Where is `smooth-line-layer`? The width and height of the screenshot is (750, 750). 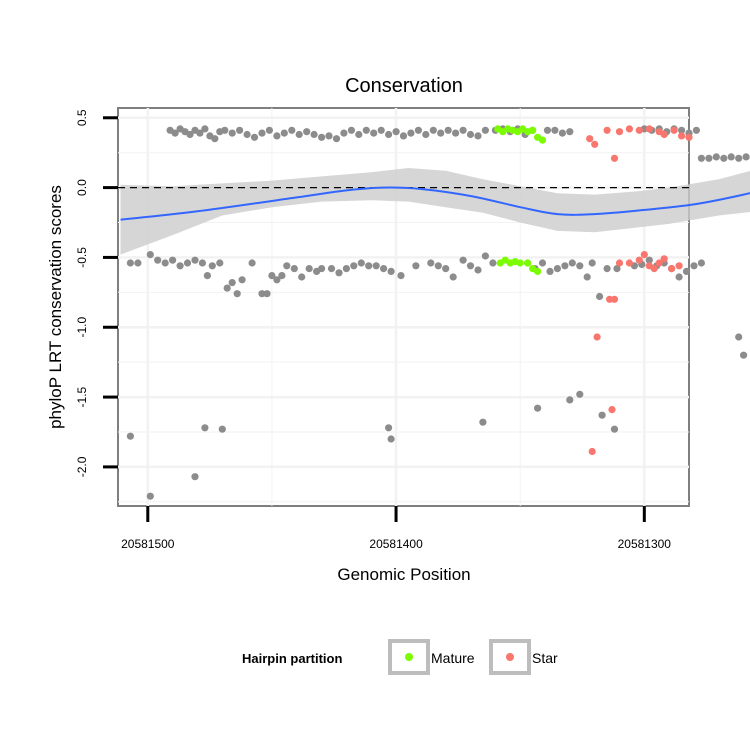 smooth-line-layer is located at coordinates (435, 203).